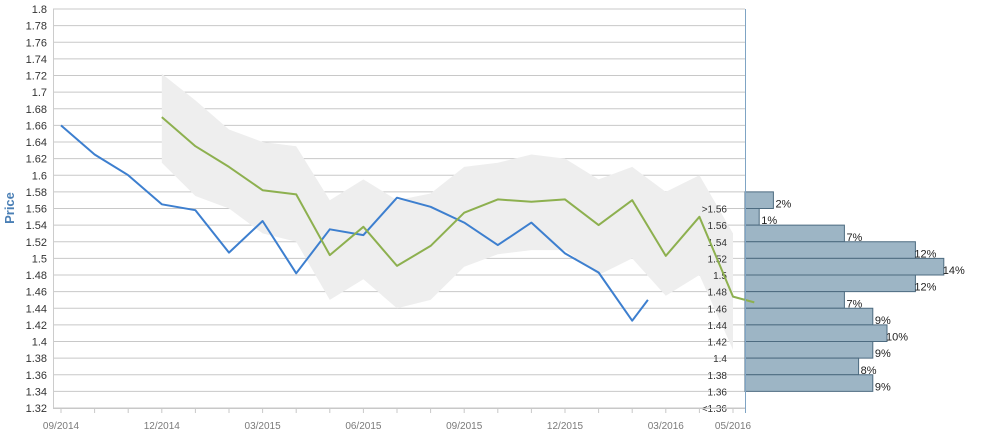 This screenshot has height=436, width=981. Describe the element at coordinates (36, 193) in the screenshot. I see `y-tick-label: 1.58` at that location.